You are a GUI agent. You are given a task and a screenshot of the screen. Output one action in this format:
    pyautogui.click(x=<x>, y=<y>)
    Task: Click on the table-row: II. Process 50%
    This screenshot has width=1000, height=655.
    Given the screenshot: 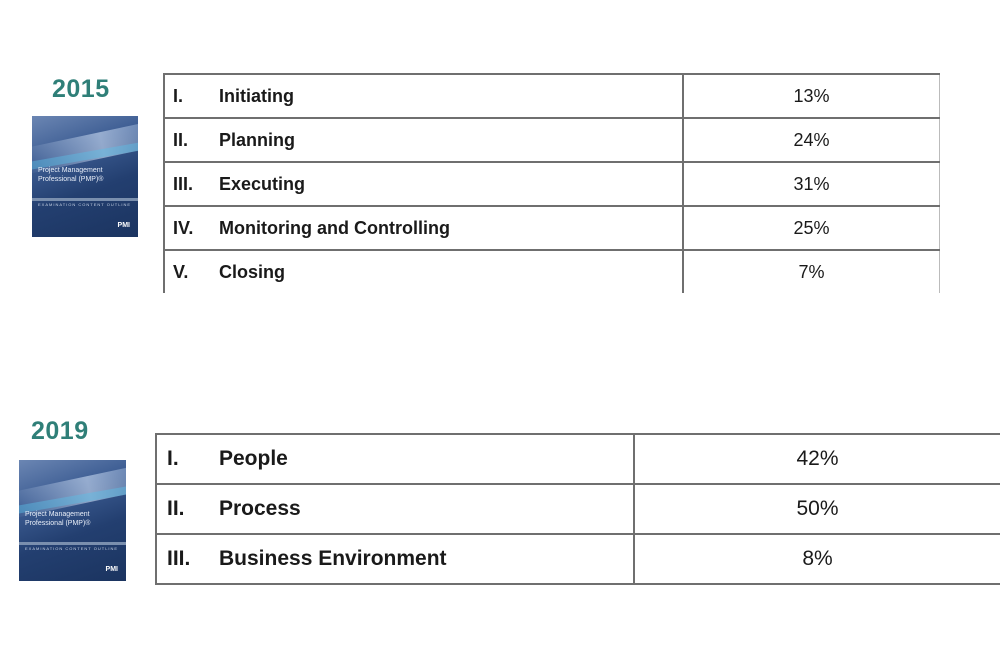 What is the action you would take?
    pyautogui.click(x=577, y=509)
    